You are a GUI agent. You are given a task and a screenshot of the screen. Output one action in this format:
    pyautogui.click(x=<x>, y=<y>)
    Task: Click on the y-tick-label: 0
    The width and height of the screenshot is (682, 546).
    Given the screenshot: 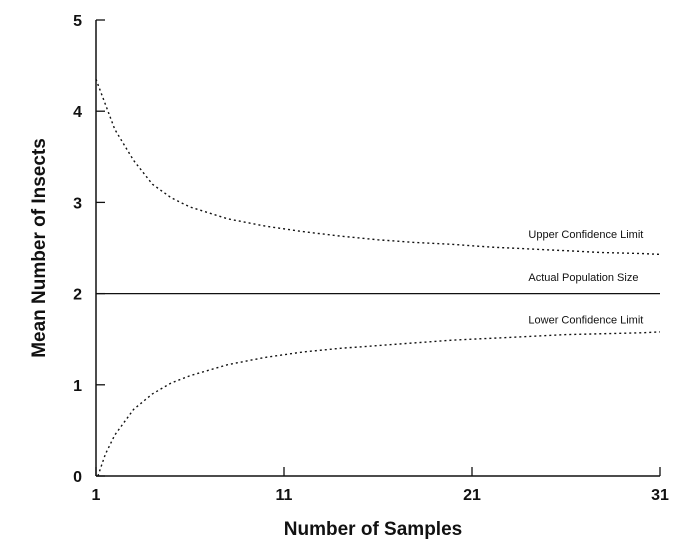 What is the action you would take?
    pyautogui.click(x=77, y=477)
    